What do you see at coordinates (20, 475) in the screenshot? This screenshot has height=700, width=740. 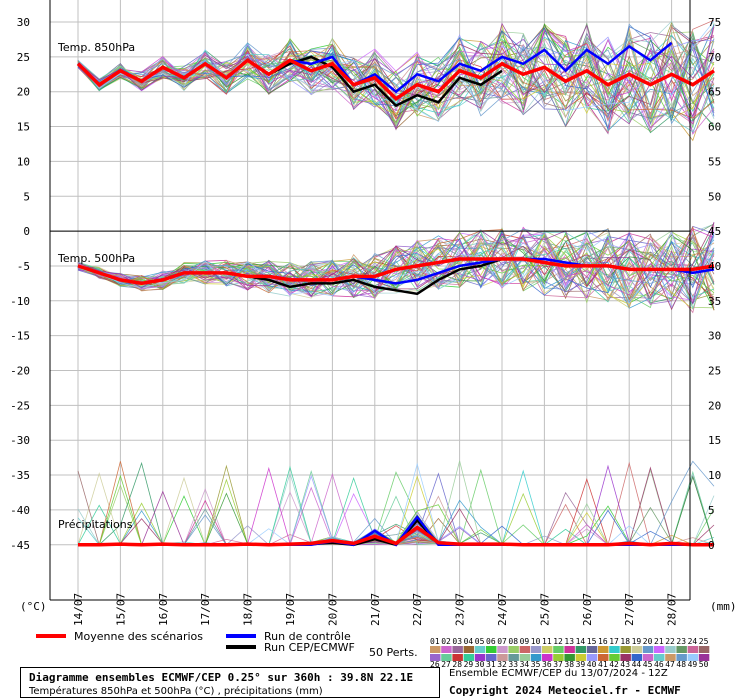 I see `left-tick-label: -35` at bounding box center [20, 475].